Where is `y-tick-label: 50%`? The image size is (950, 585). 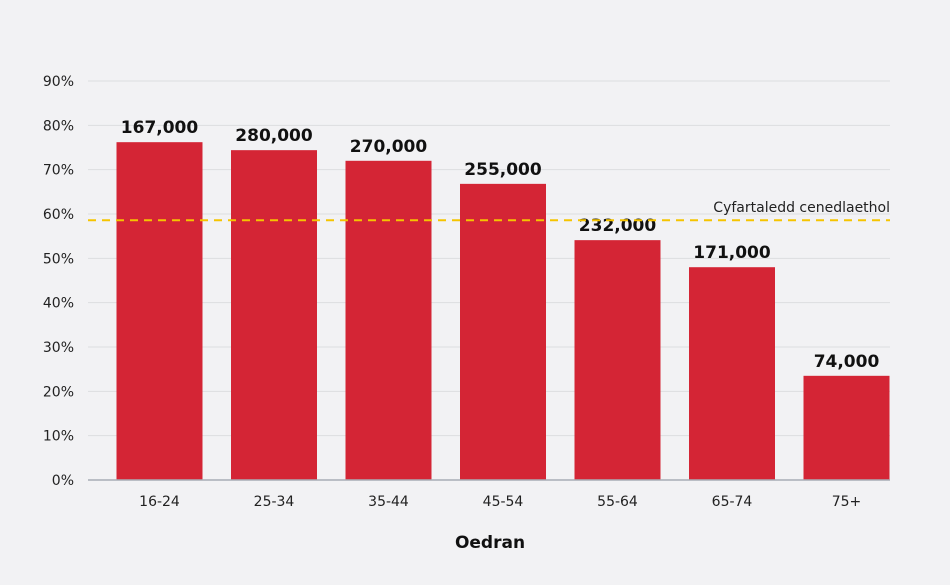 y-tick-label: 50% is located at coordinates (58, 259).